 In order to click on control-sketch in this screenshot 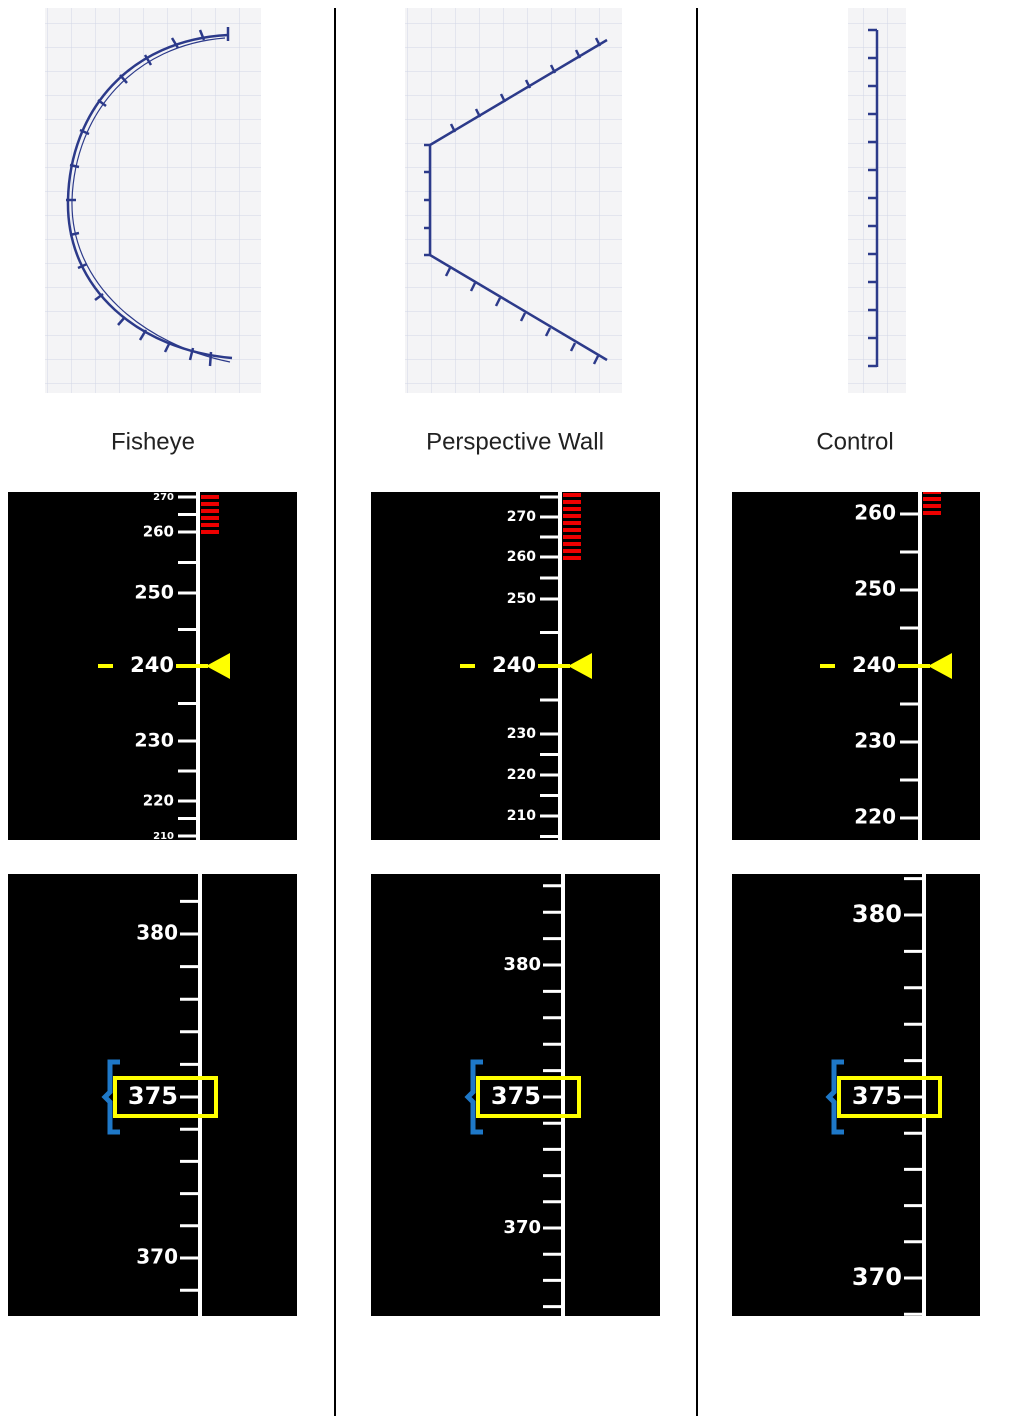, I will do `click(877, 200)`.